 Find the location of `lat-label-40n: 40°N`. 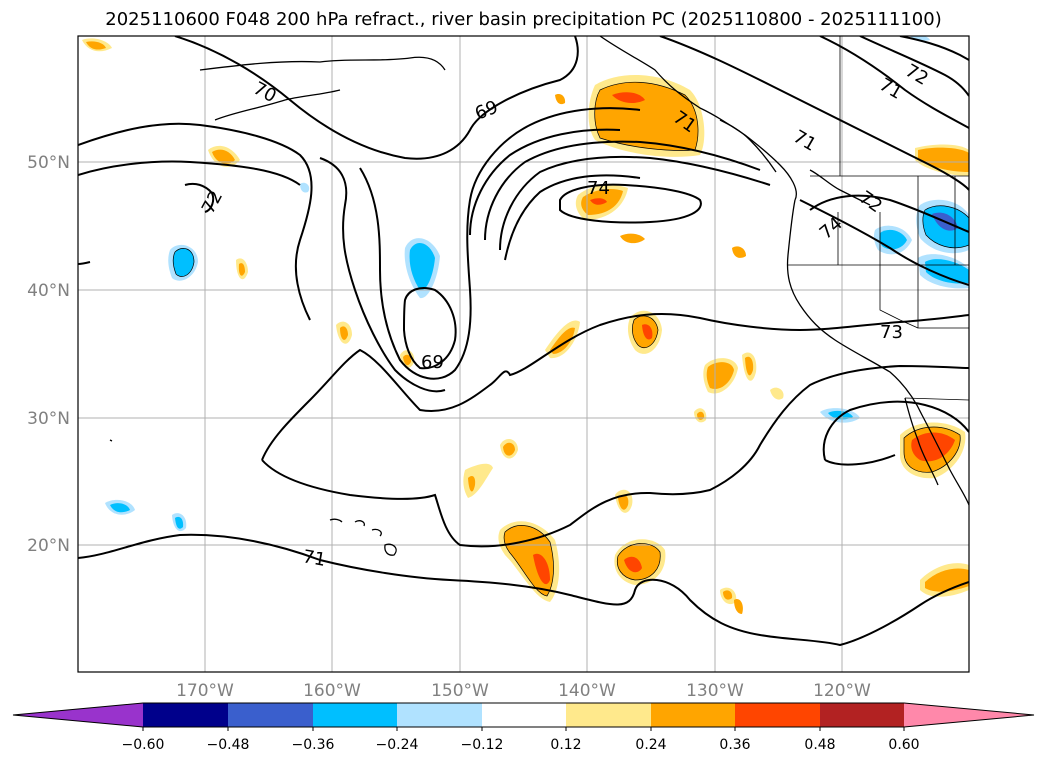

lat-label-40n: 40°N is located at coordinates (48, 291).